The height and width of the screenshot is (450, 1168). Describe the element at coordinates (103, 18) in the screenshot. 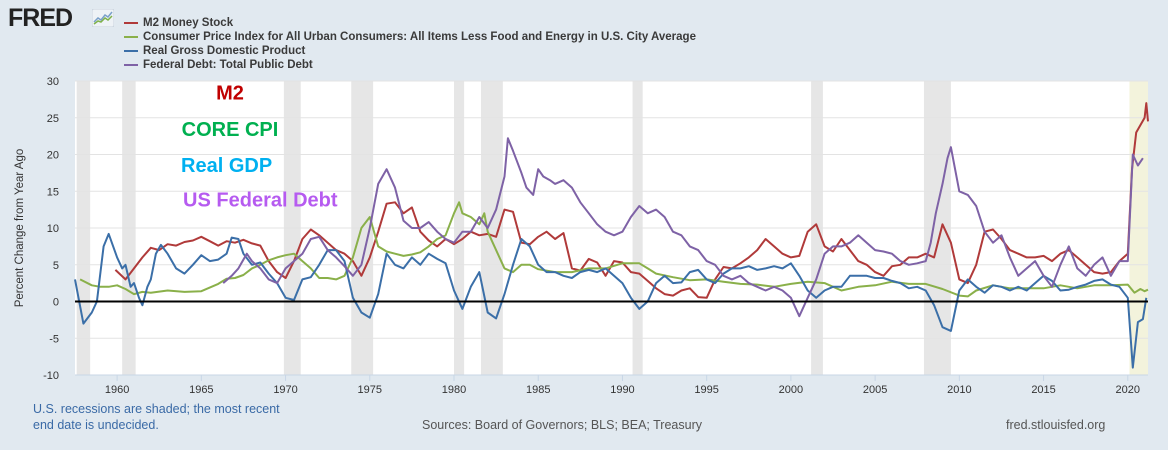

I see `line-chart-icon` at that location.